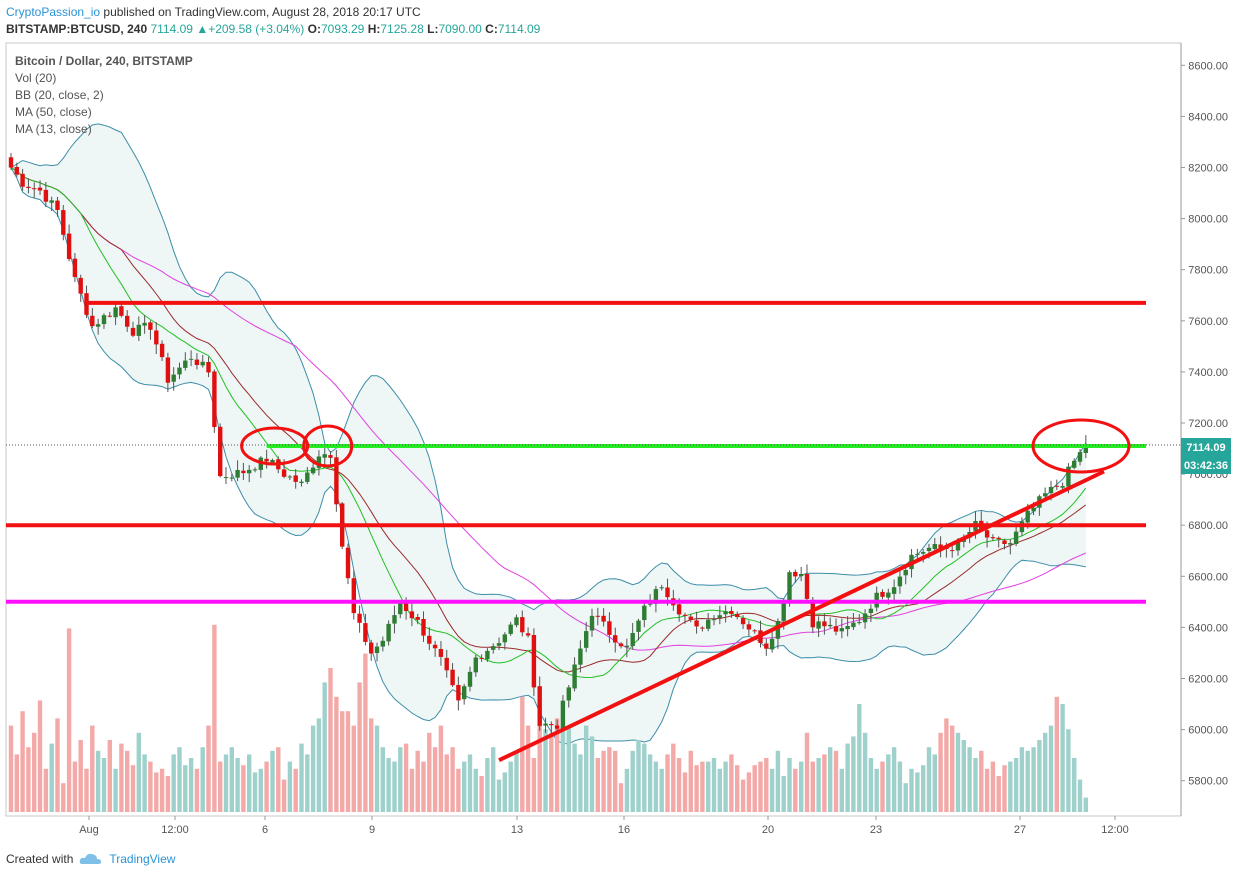  I want to click on cloud-icon, so click(91, 858).